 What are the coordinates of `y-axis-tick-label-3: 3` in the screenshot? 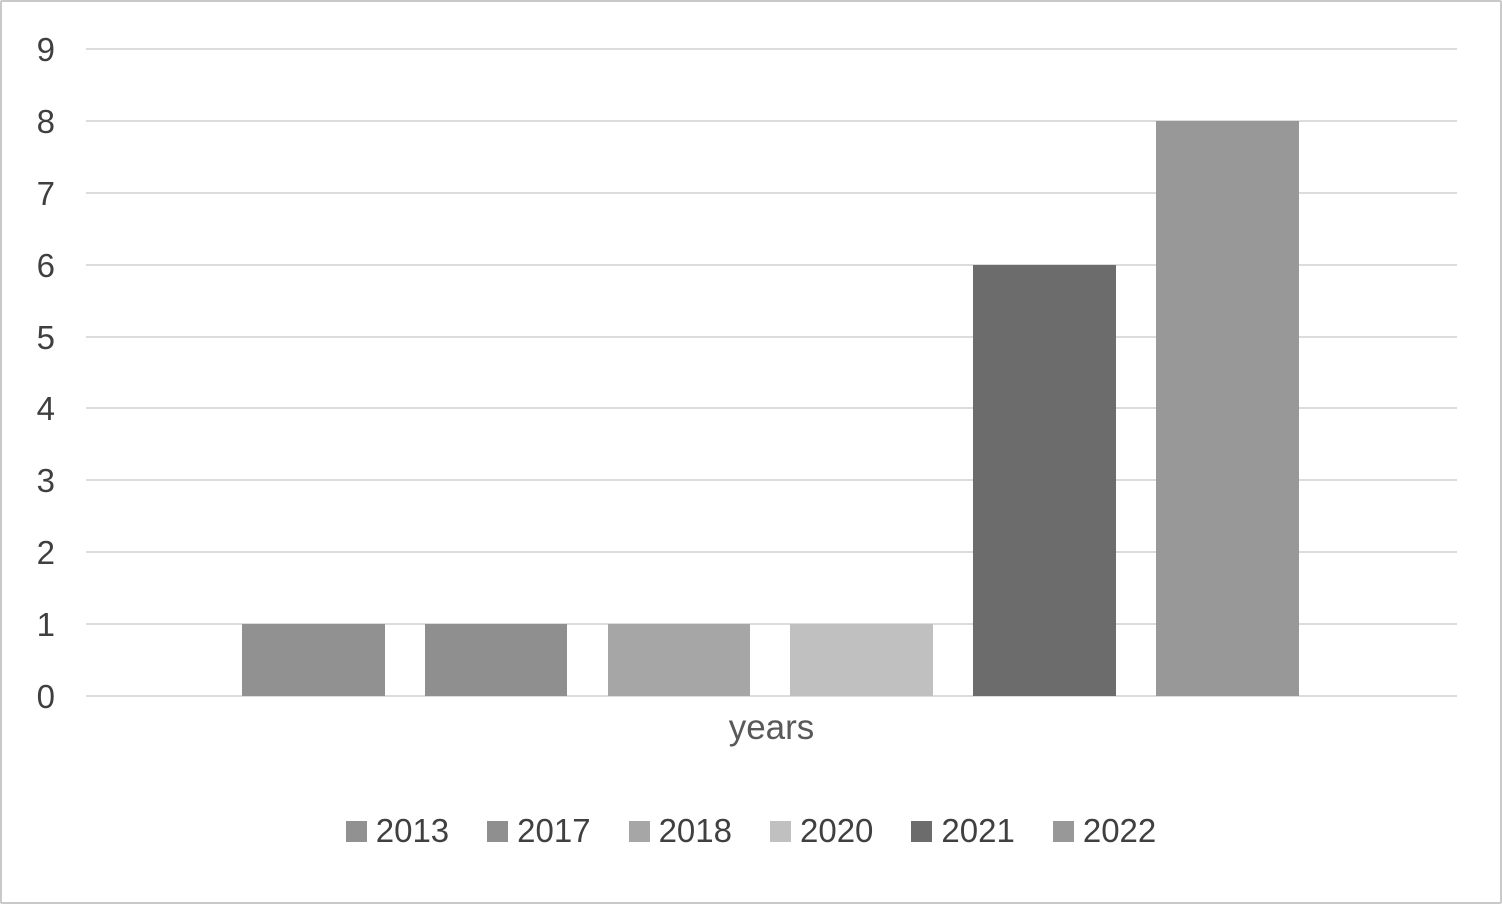 It's located at (45, 481).